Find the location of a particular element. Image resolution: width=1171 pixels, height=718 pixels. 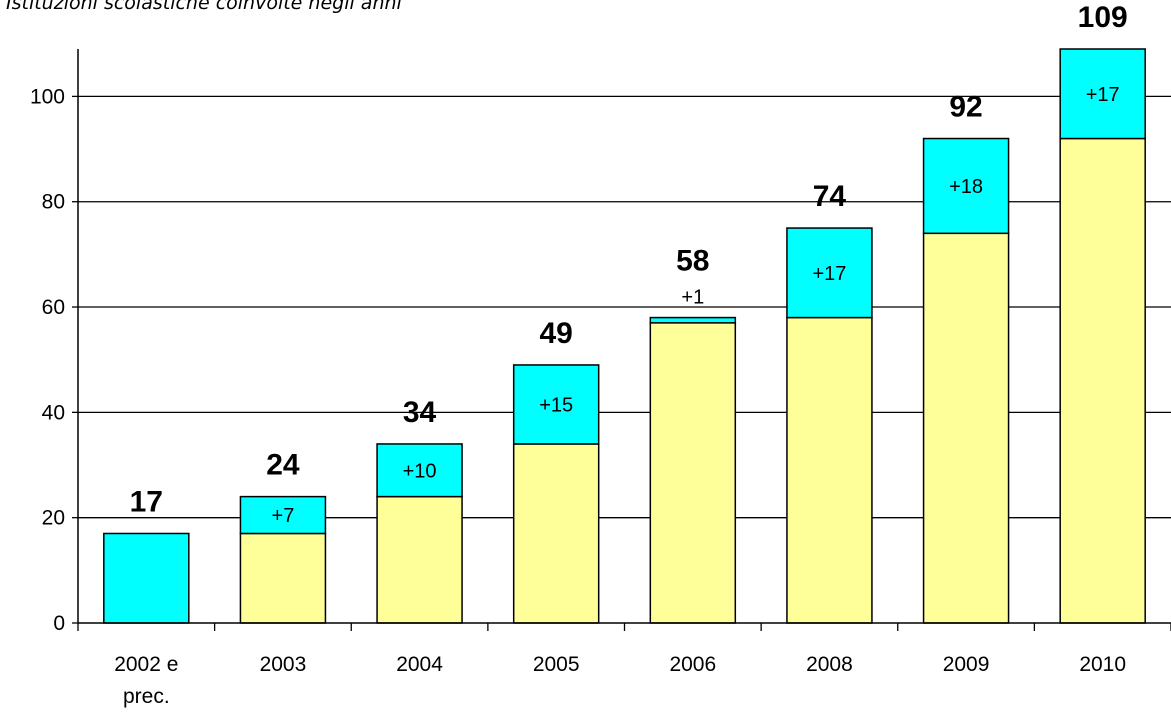

x-tick-label: 2006 is located at coordinates (692, 664).